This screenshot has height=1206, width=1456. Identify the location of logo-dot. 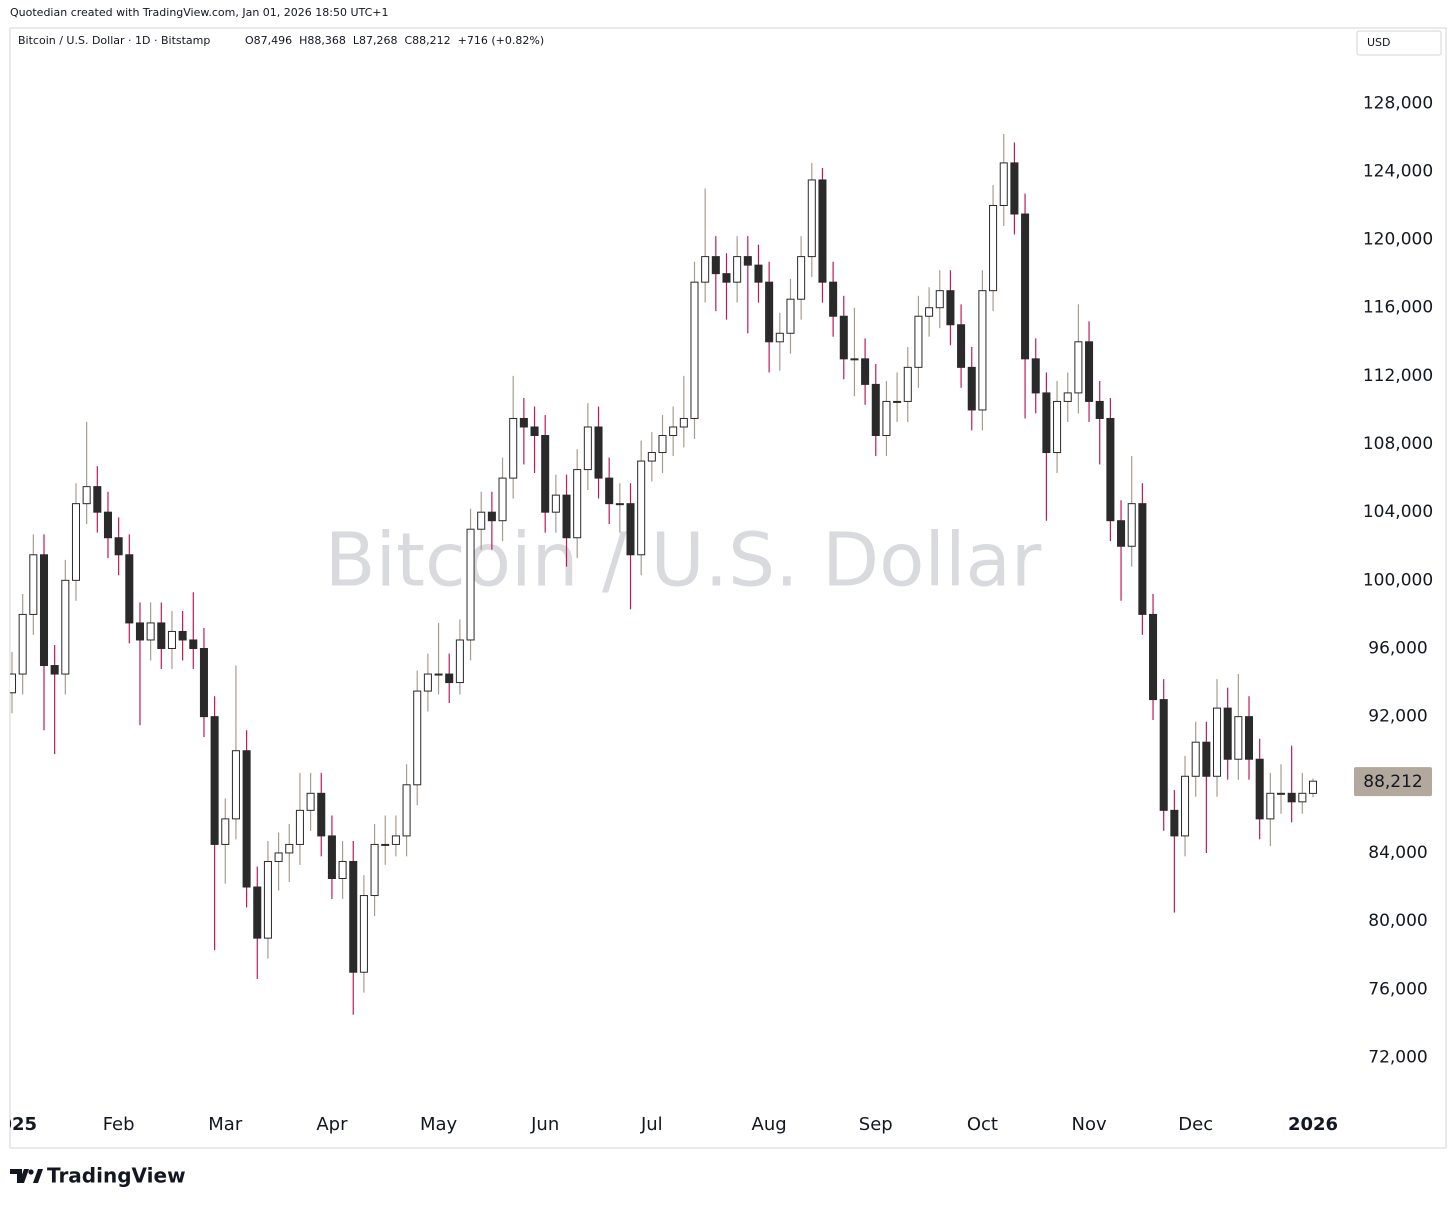
(31, 1172).